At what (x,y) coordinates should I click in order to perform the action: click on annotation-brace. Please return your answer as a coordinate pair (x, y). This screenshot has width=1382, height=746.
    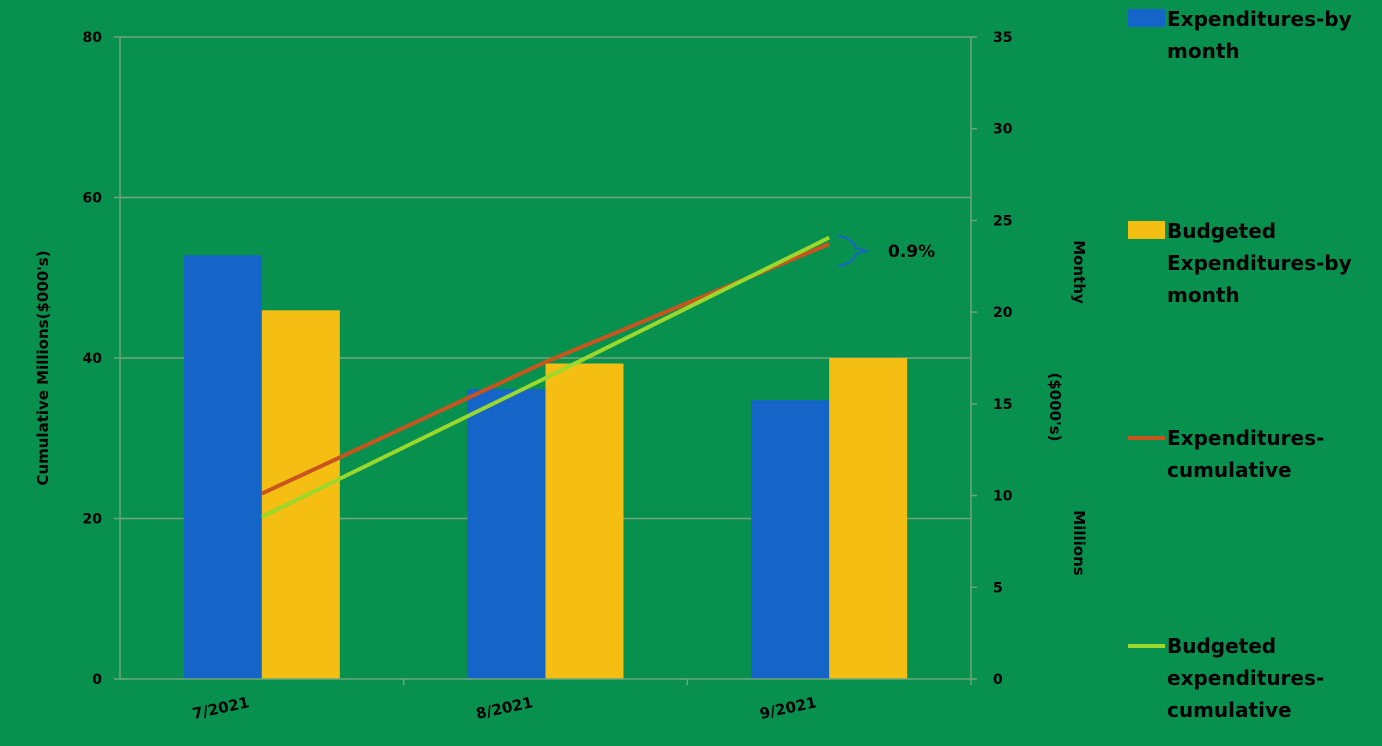
    Looking at the image, I should click on (853, 251).